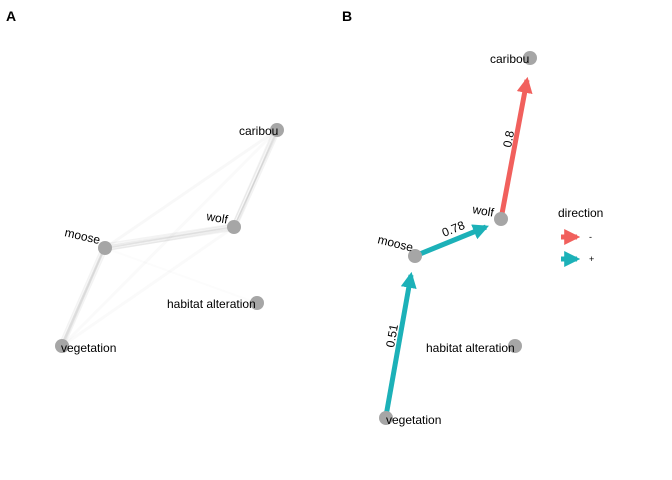 This screenshot has width=672, height=480. Describe the element at coordinates (590, 237) in the screenshot. I see `legend-label-negative: -` at that location.